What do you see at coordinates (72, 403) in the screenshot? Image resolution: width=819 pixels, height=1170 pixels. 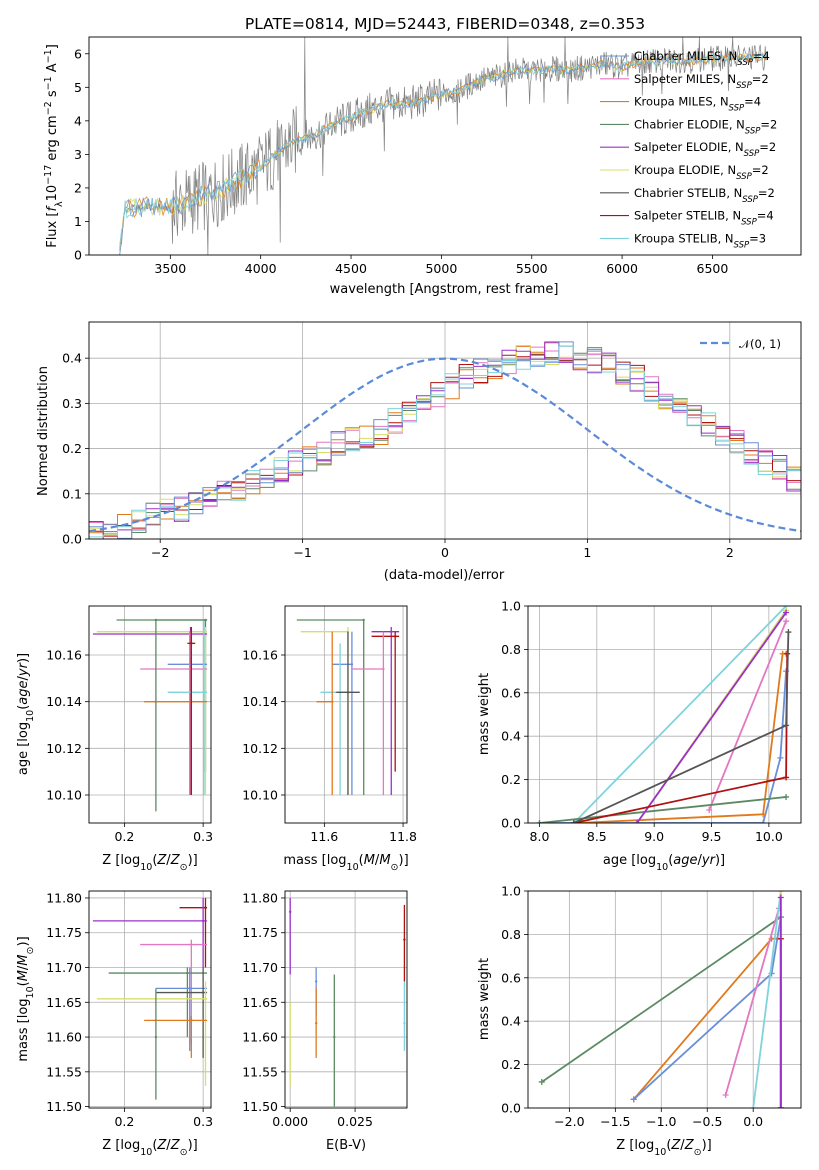 I see `y-tick-label: 0.3` at bounding box center [72, 403].